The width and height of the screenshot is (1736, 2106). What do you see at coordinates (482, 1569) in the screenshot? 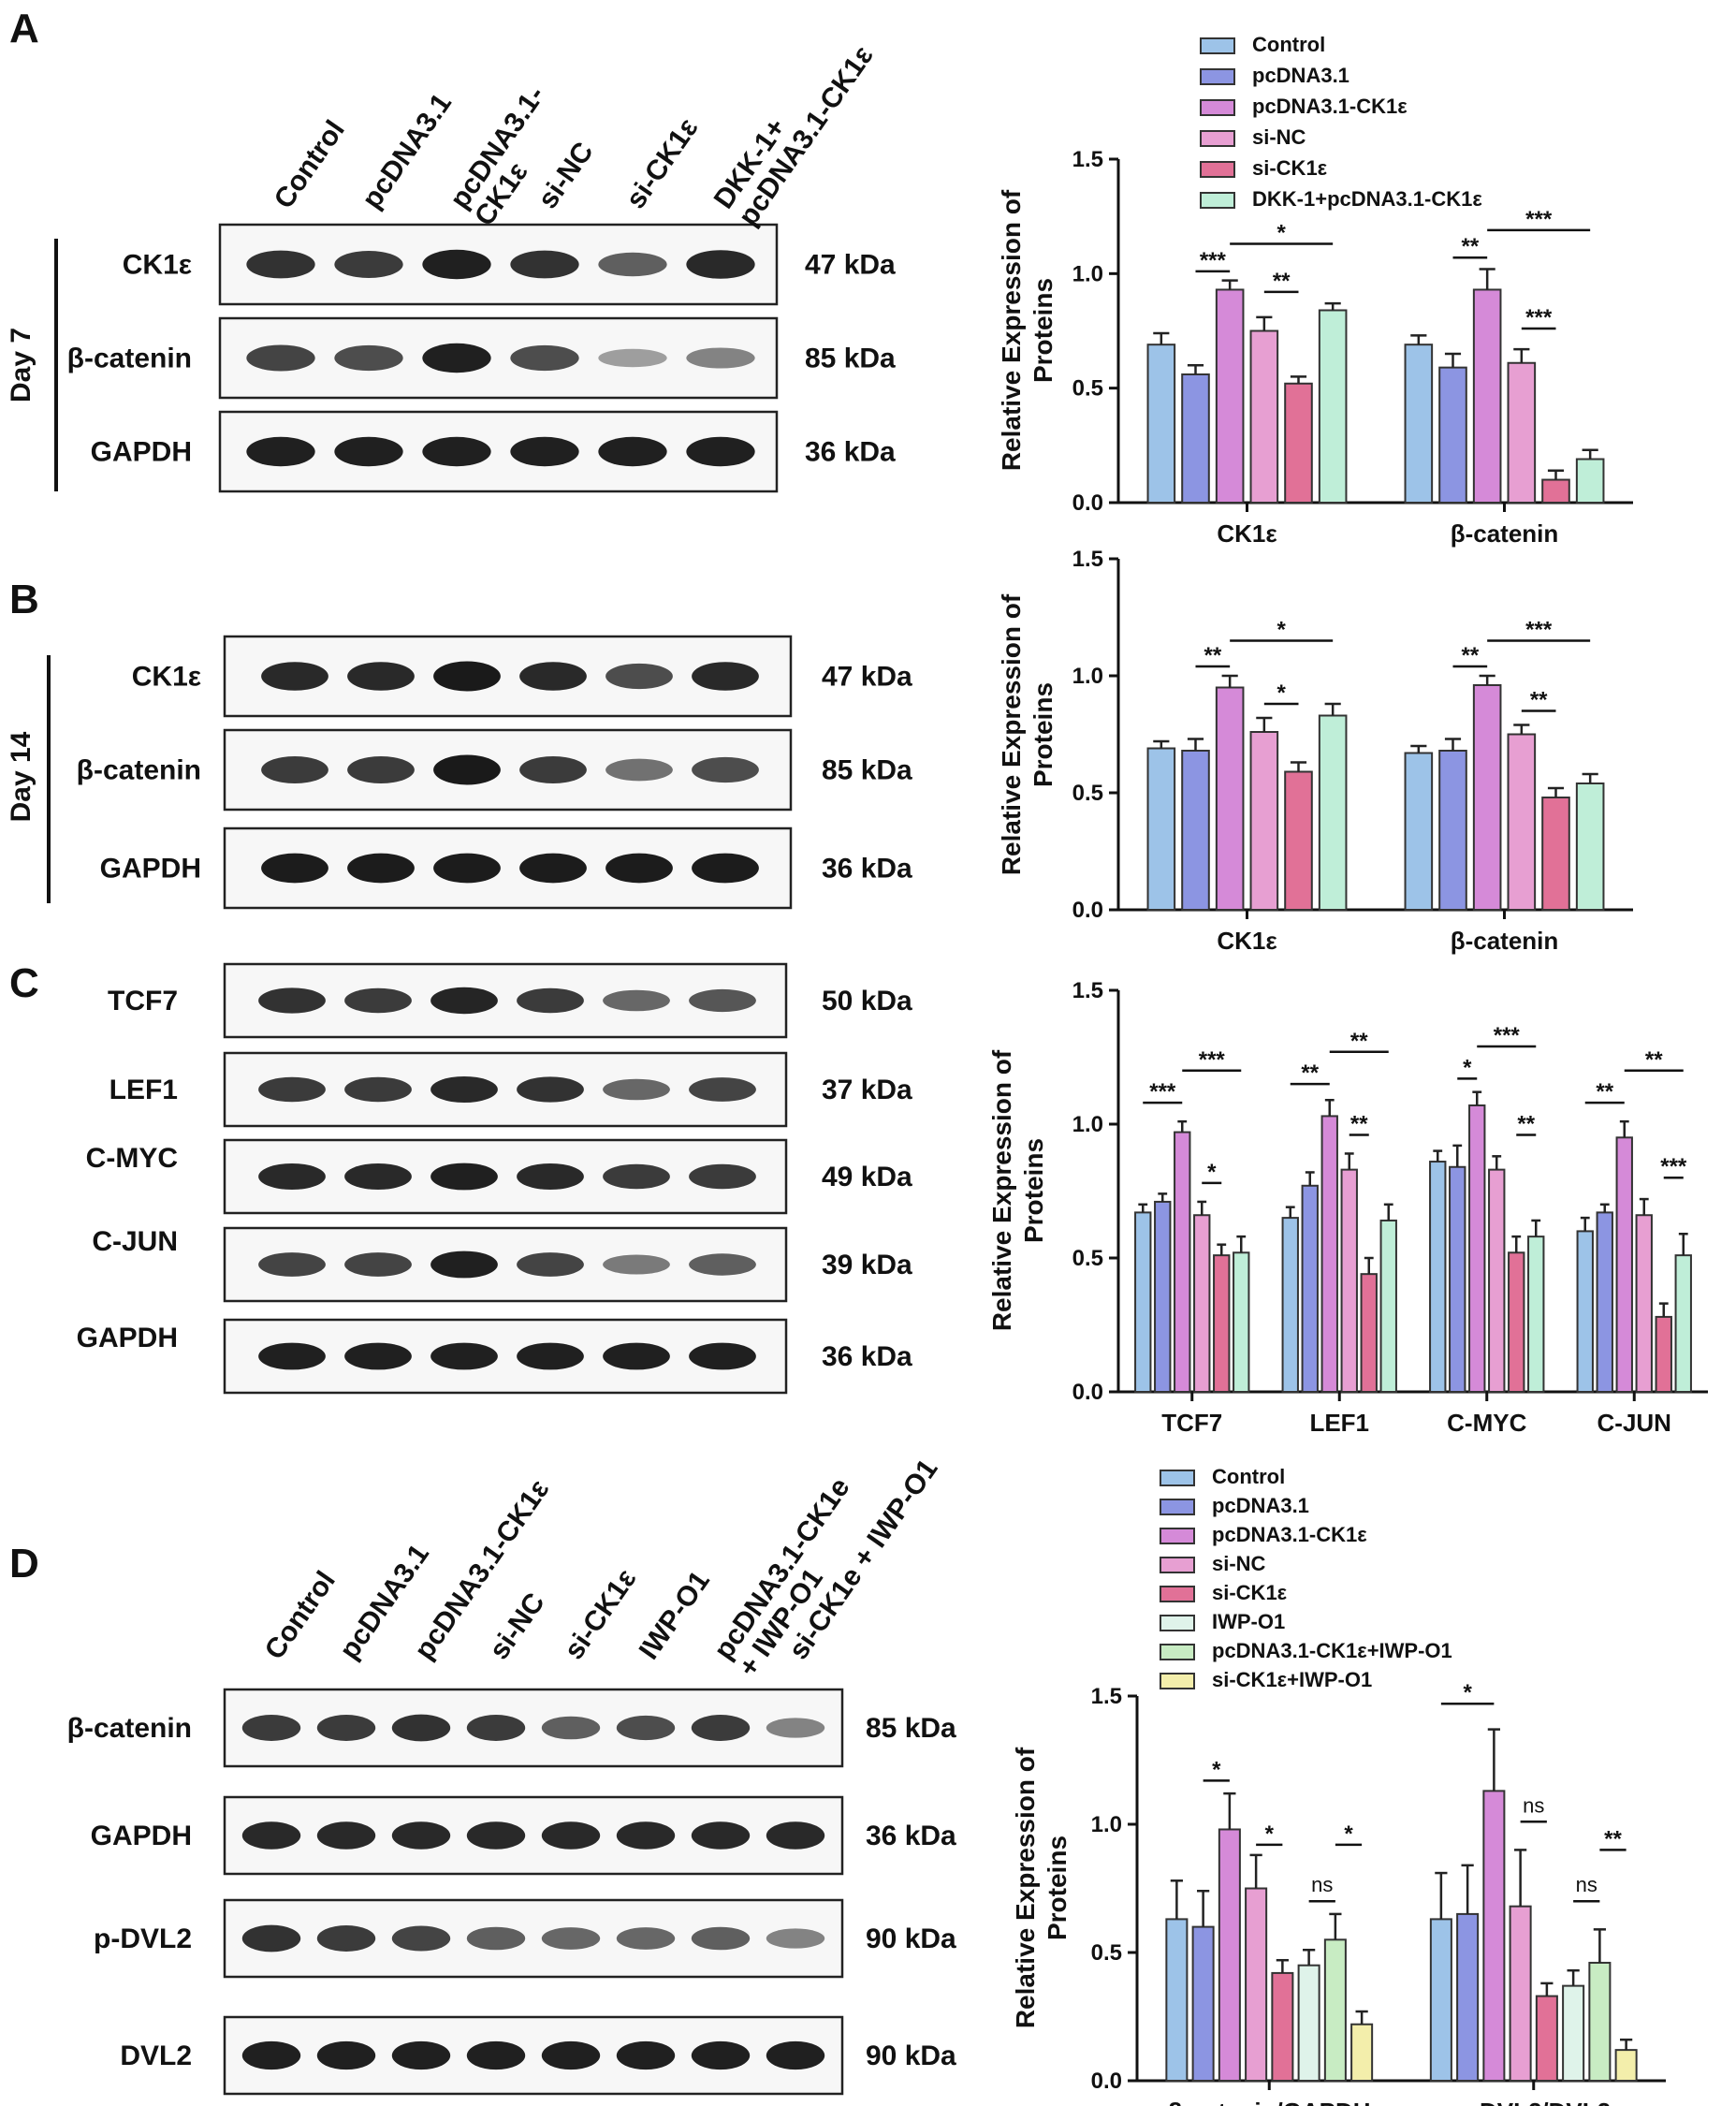
I see `text-line: pcDNA3.1-CK1ε` at bounding box center [482, 1569].